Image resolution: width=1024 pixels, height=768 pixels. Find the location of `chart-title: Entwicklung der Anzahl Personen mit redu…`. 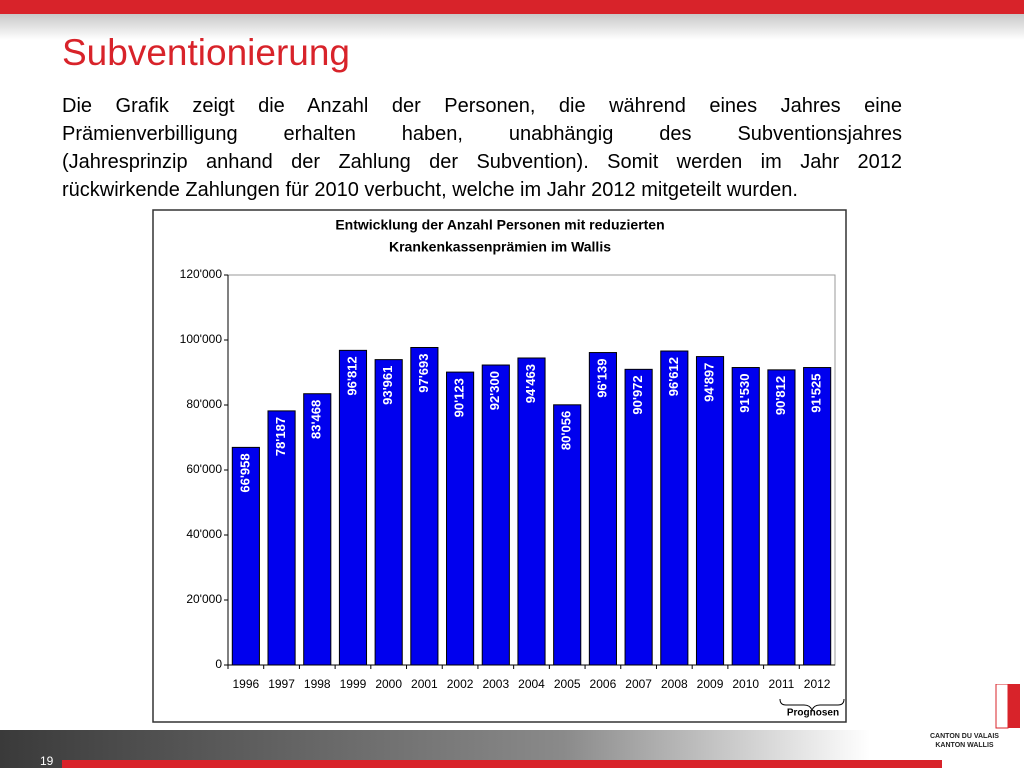

chart-title: Entwicklung der Anzahl Personen mit redu… is located at coordinates (499, 225).